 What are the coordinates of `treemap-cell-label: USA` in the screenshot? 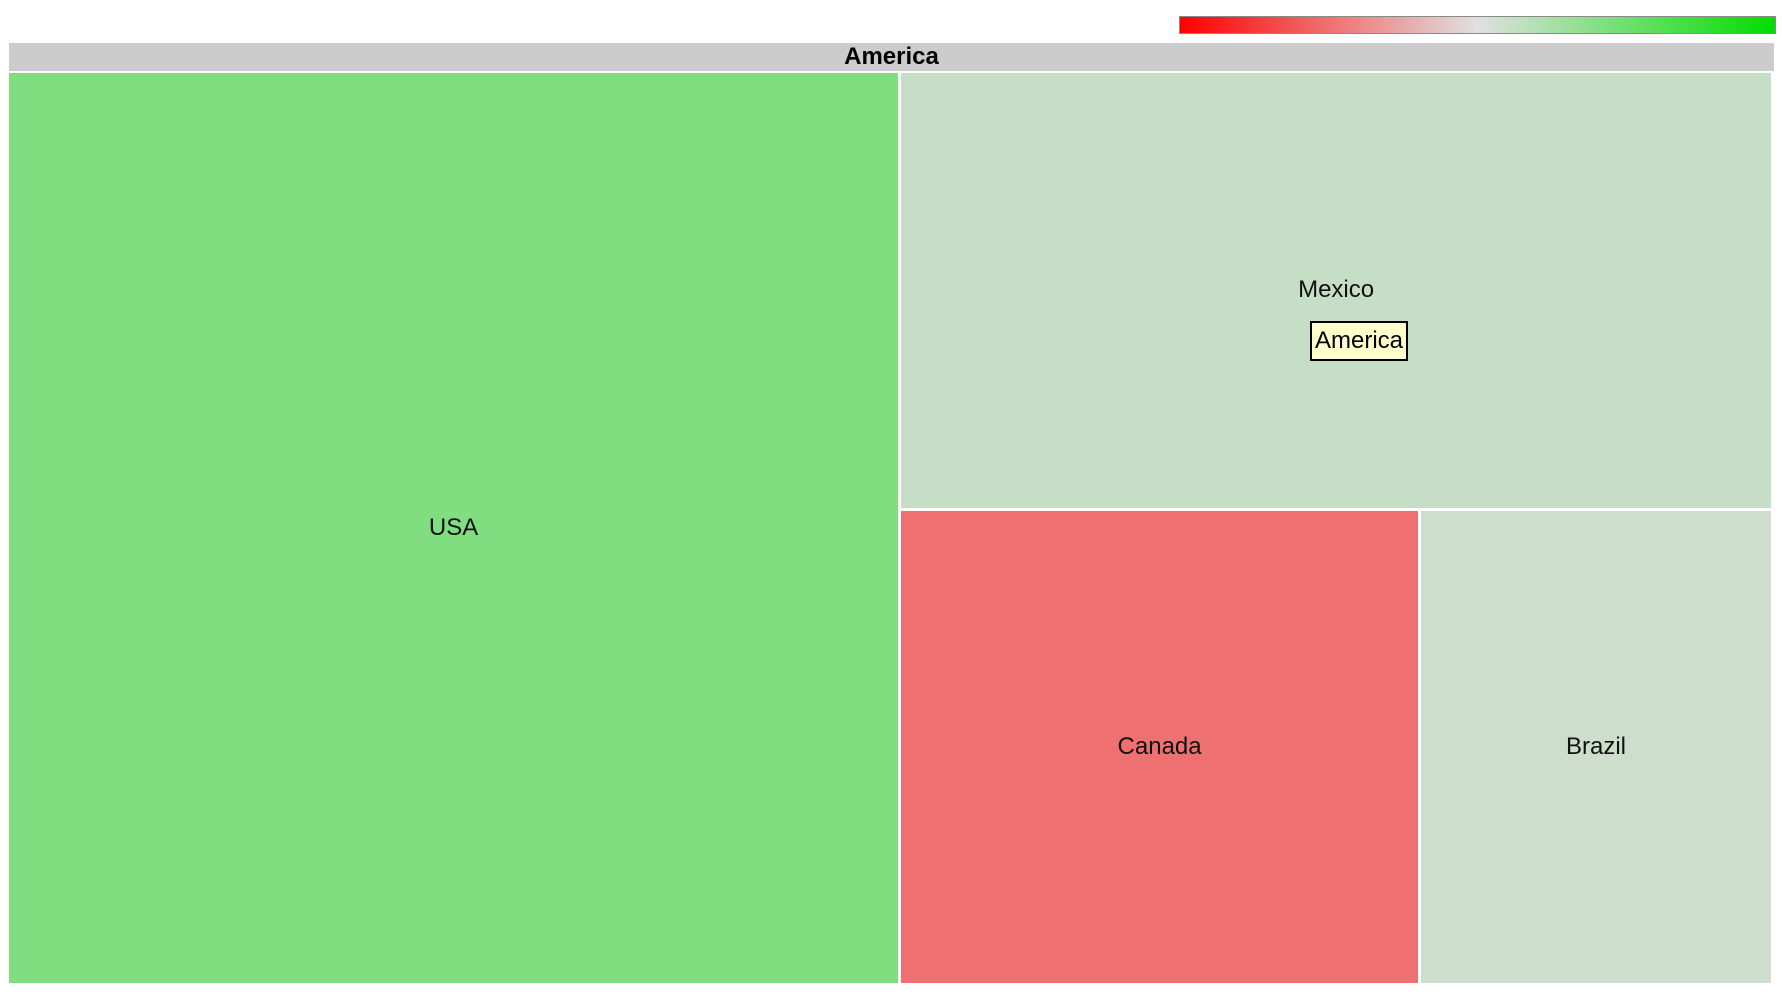 It's located at (453, 527).